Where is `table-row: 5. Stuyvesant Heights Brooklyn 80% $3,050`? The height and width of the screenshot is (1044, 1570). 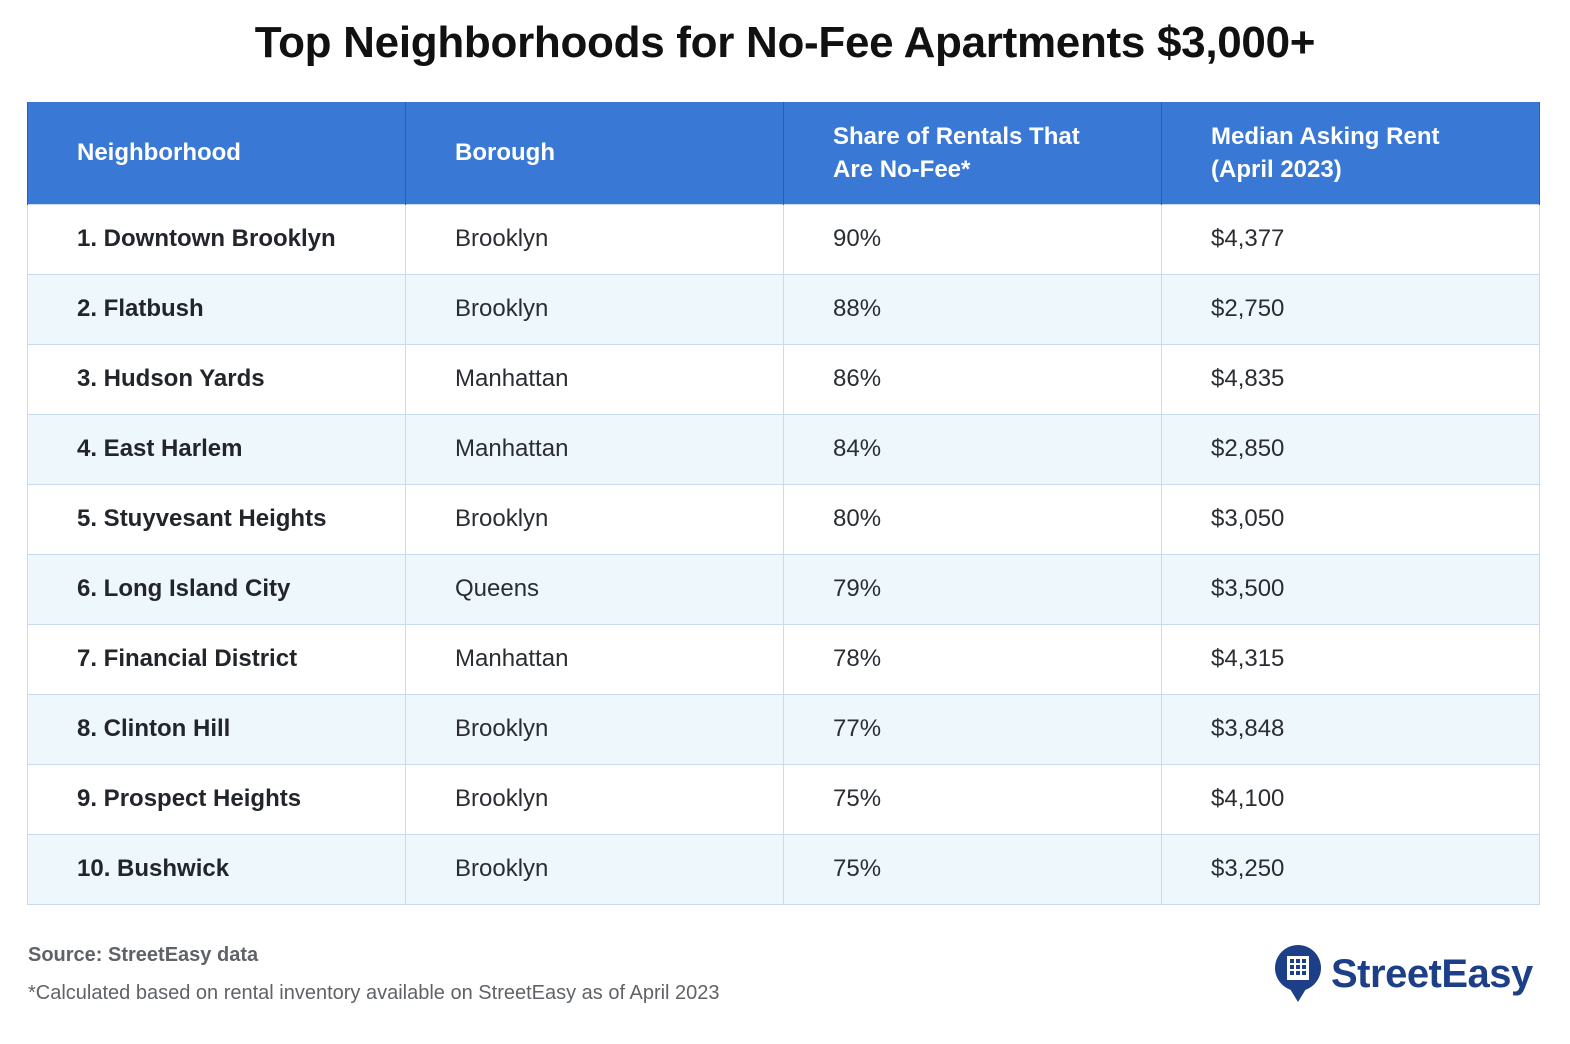 table-row: 5. Stuyvesant Heights Brooklyn 80% $3,050 is located at coordinates (783, 519).